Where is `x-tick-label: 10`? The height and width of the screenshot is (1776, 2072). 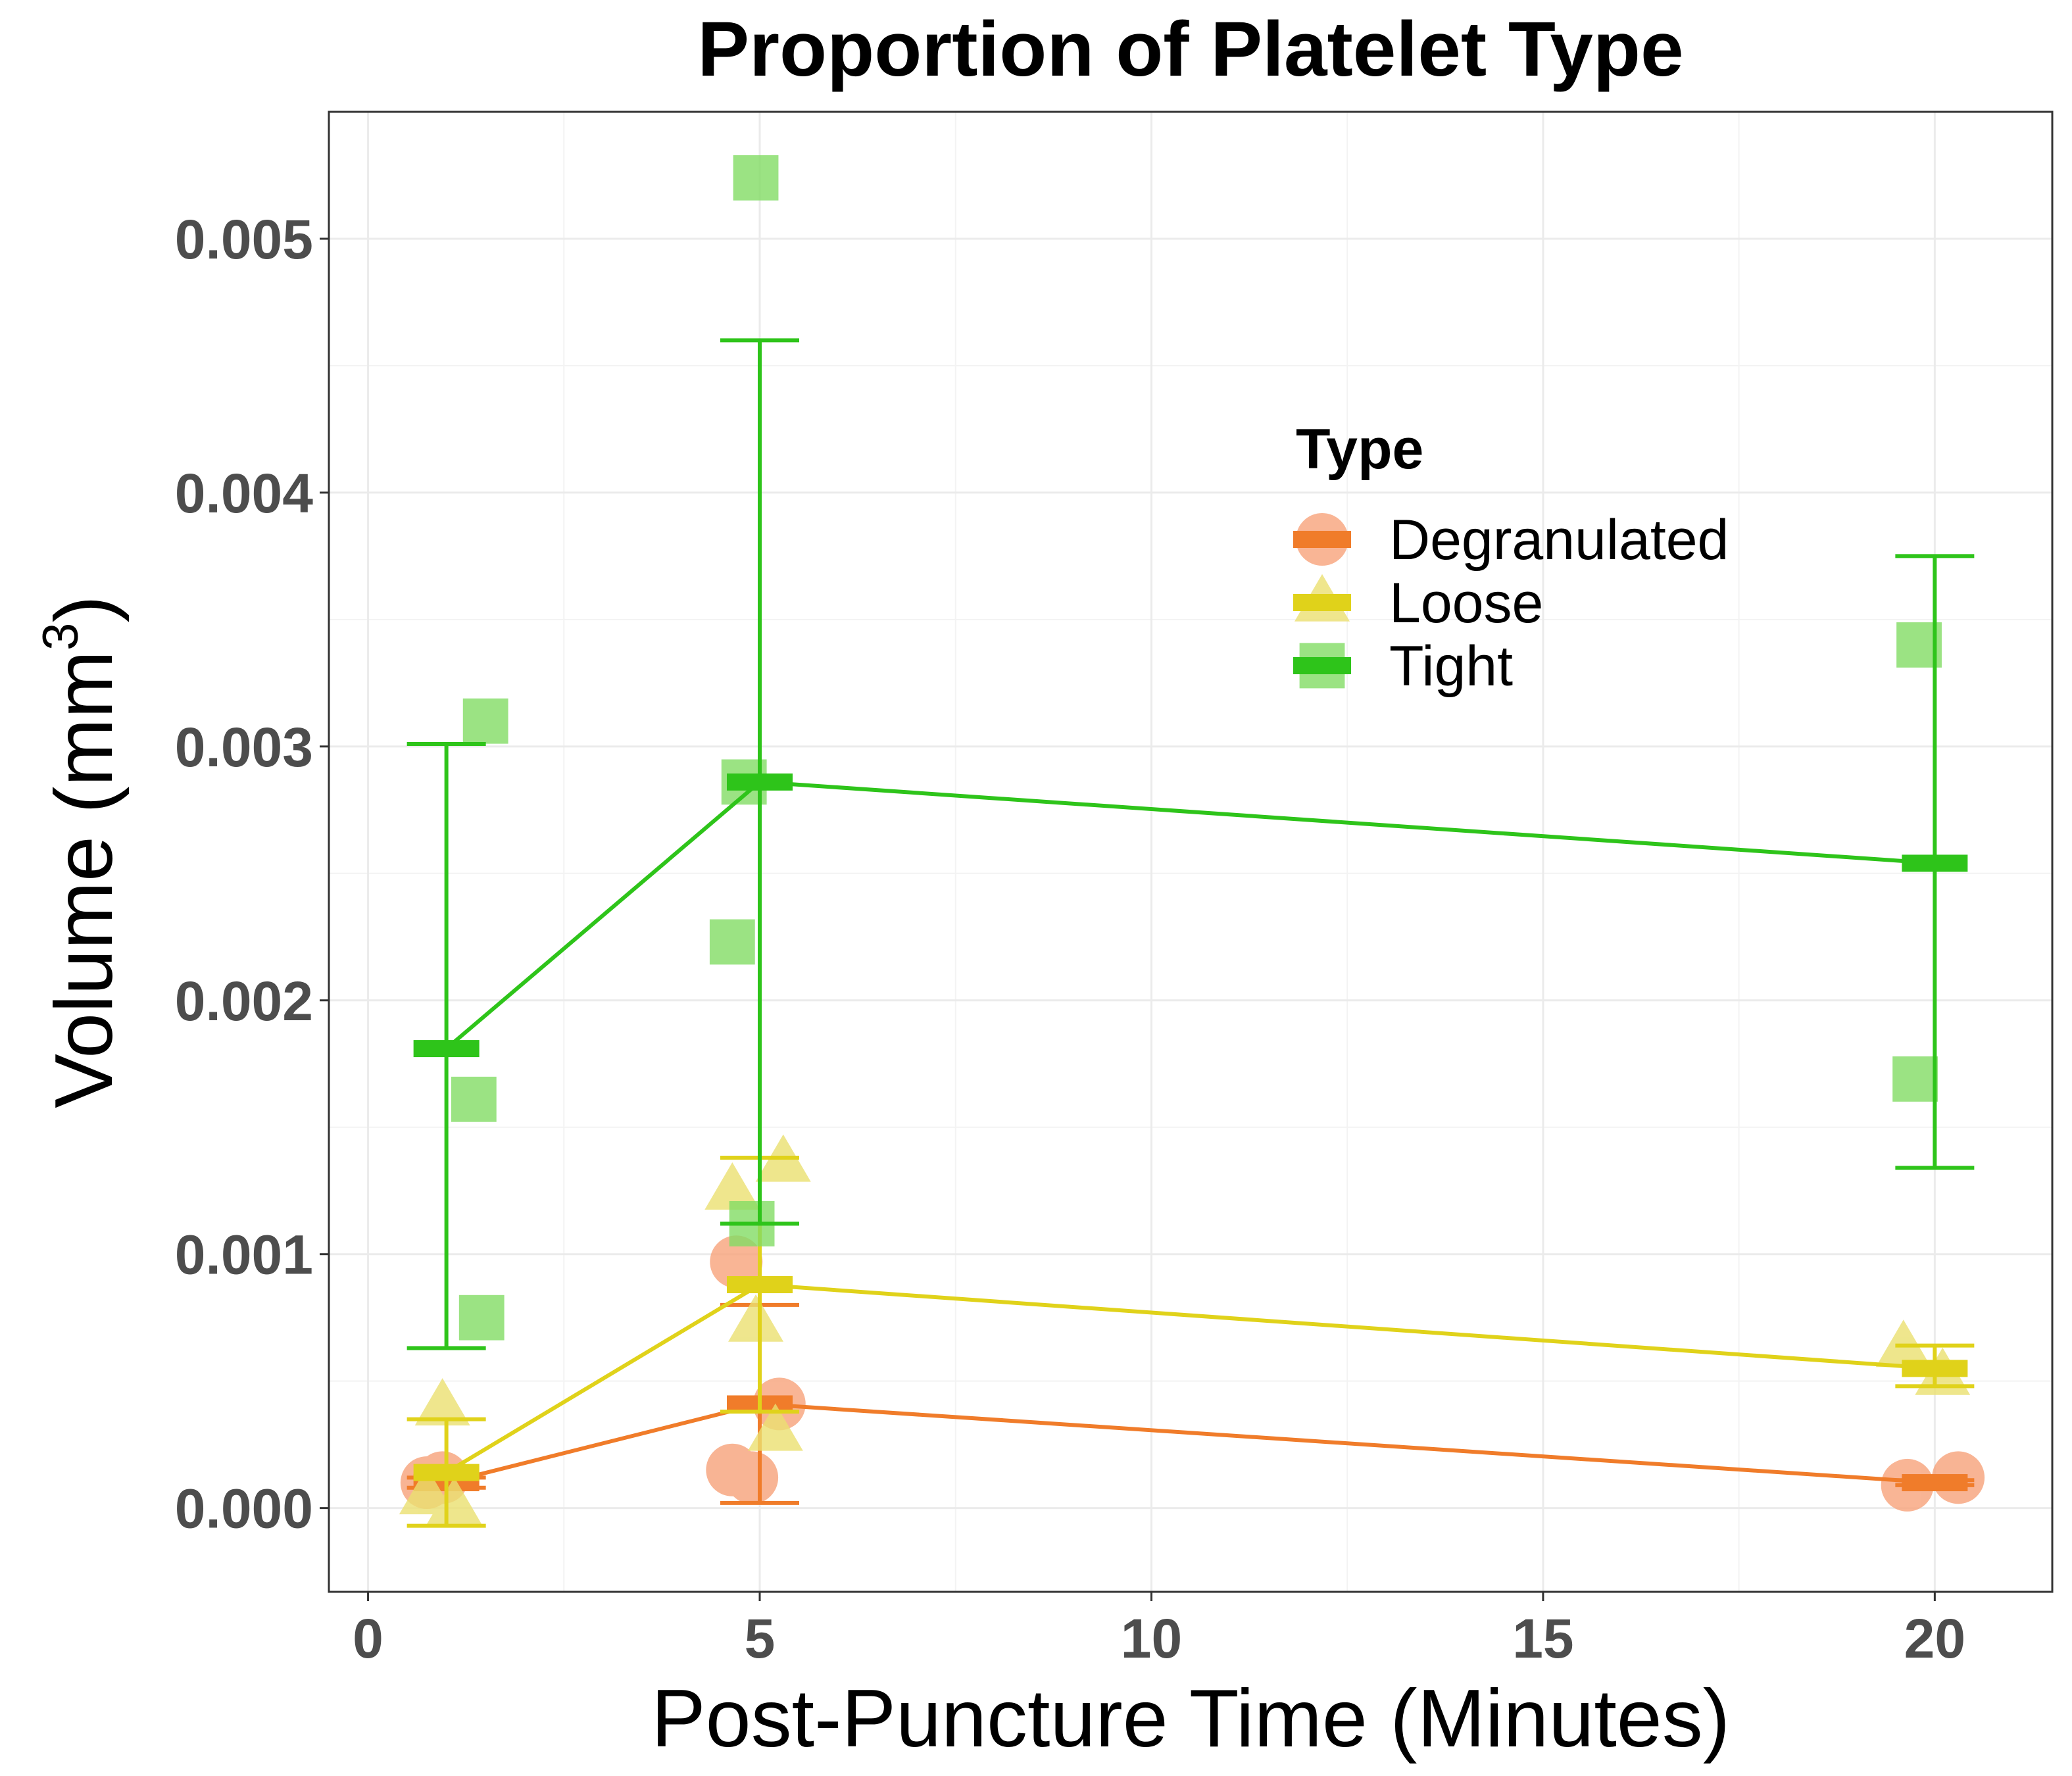 x-tick-label: 10 is located at coordinates (1151, 1638).